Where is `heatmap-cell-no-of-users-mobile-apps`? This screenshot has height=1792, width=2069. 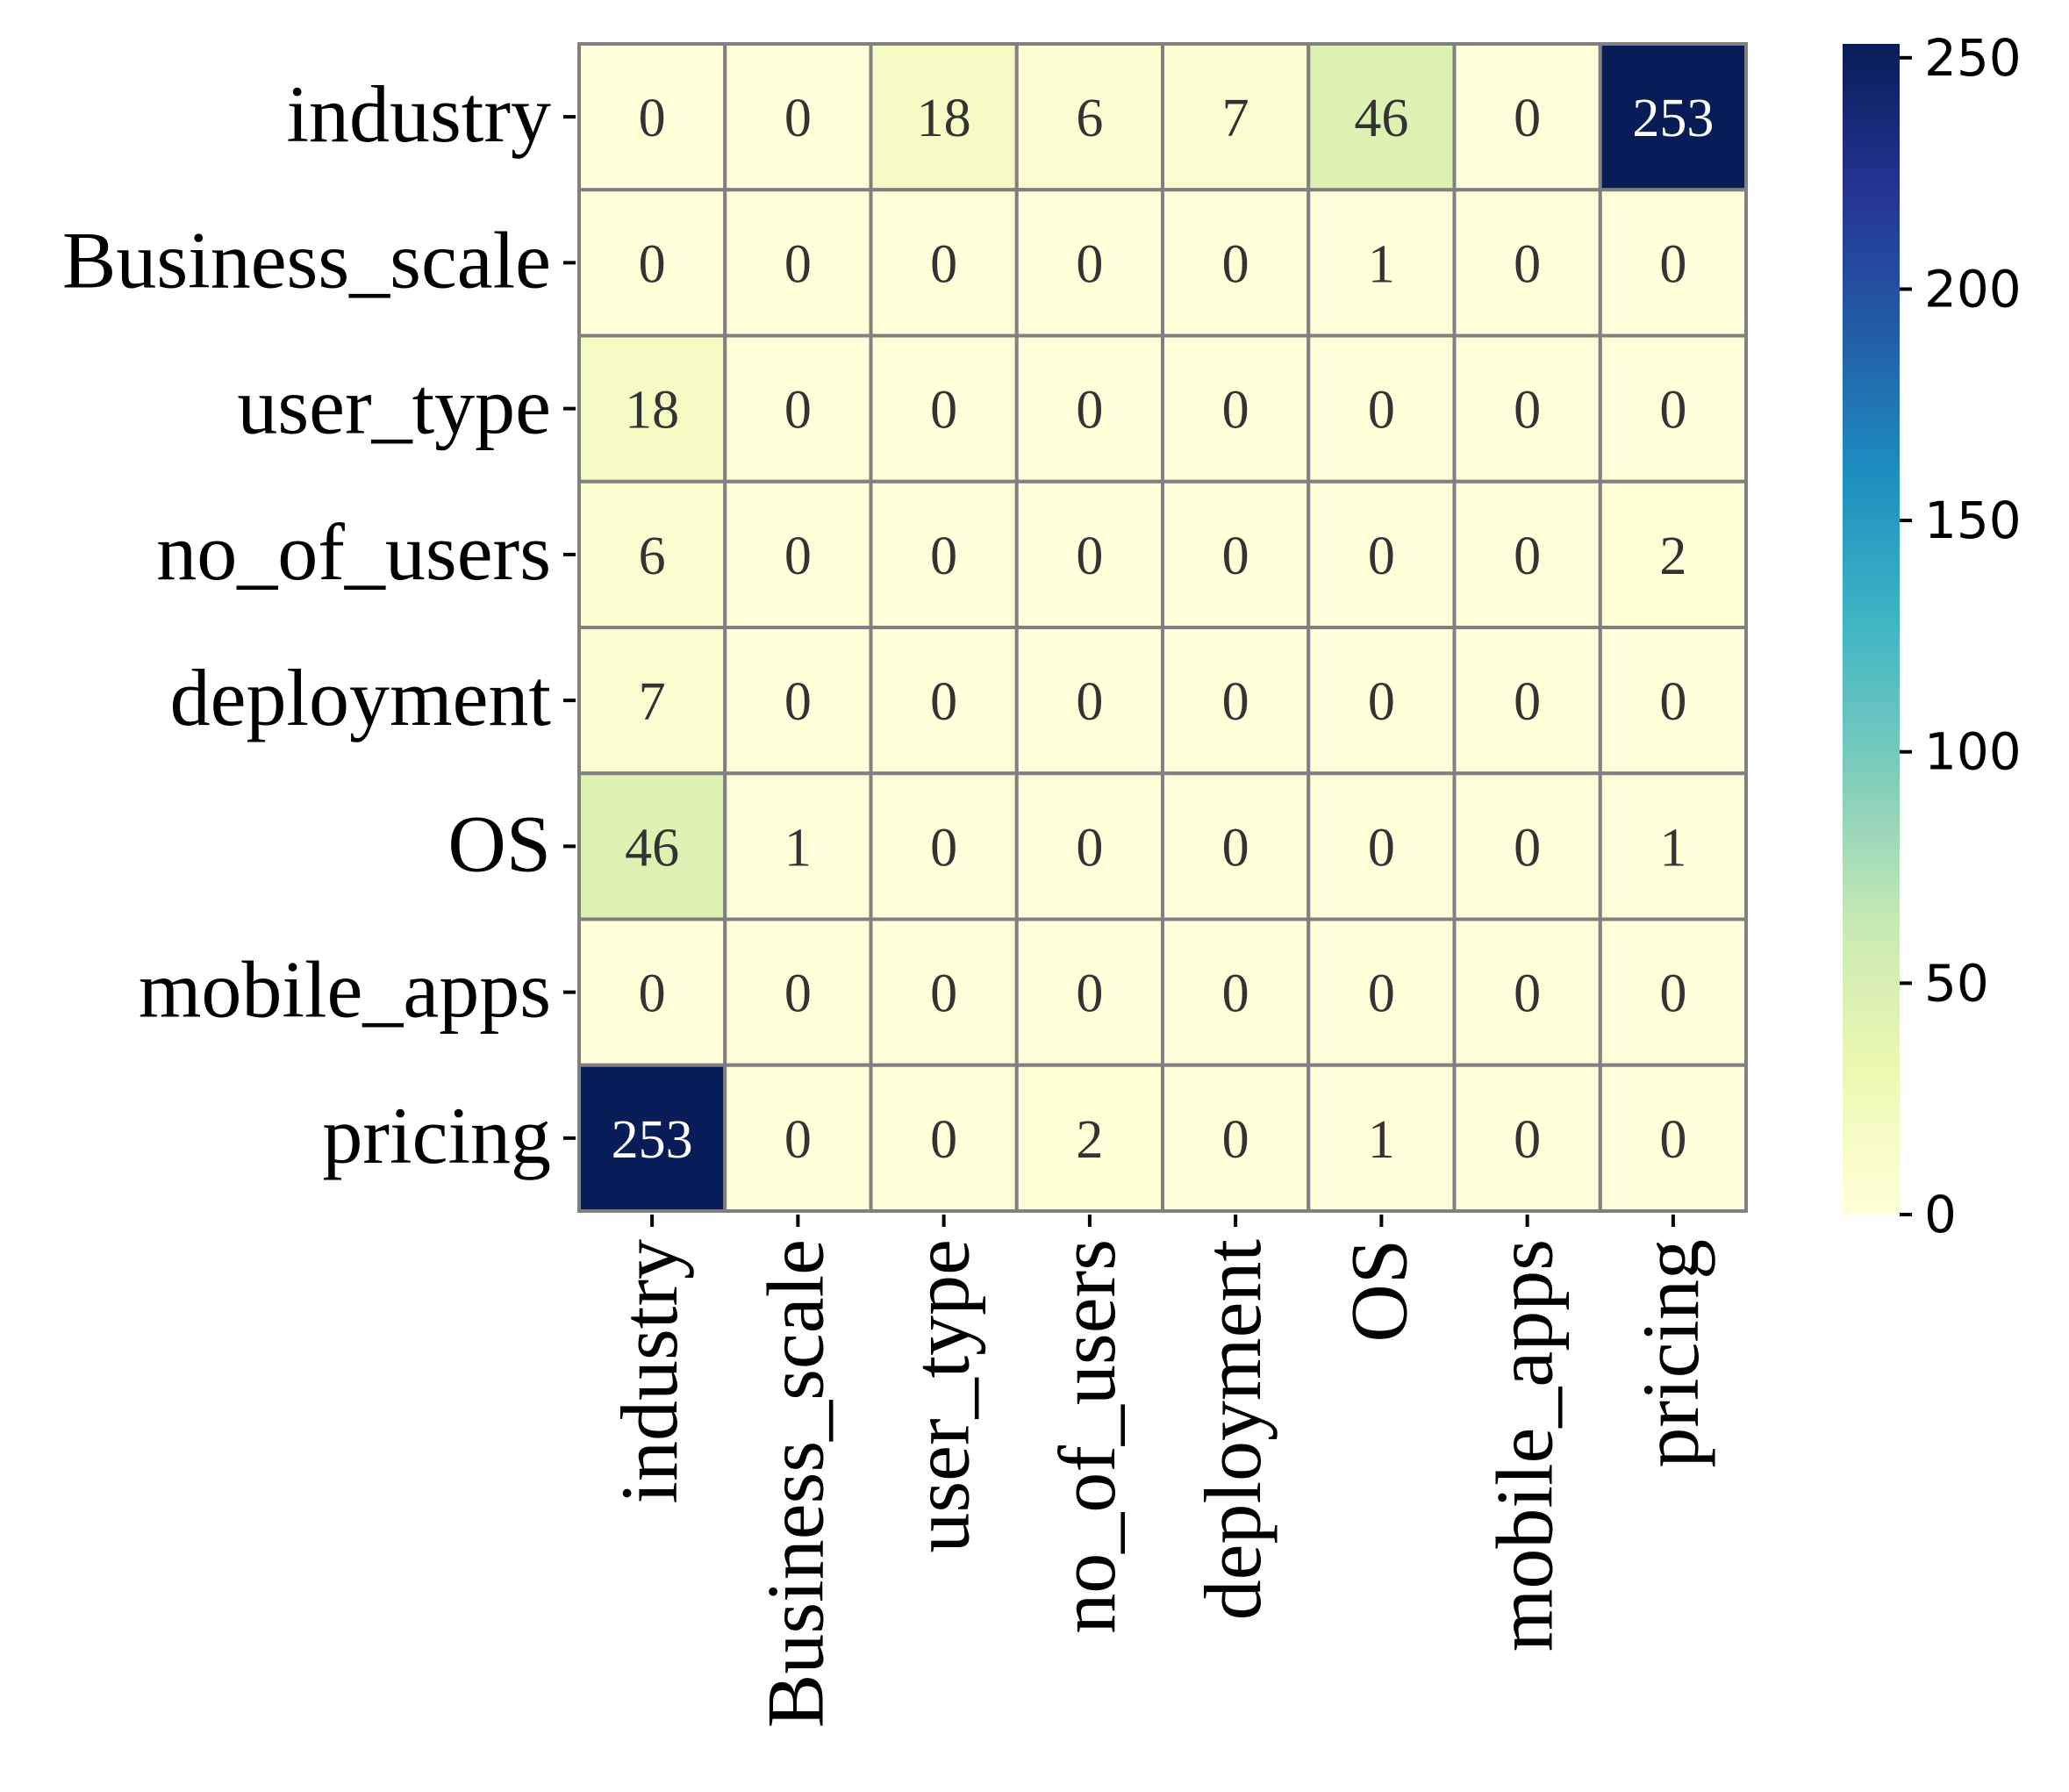 heatmap-cell-no-of-users-mobile-apps is located at coordinates (1527, 554).